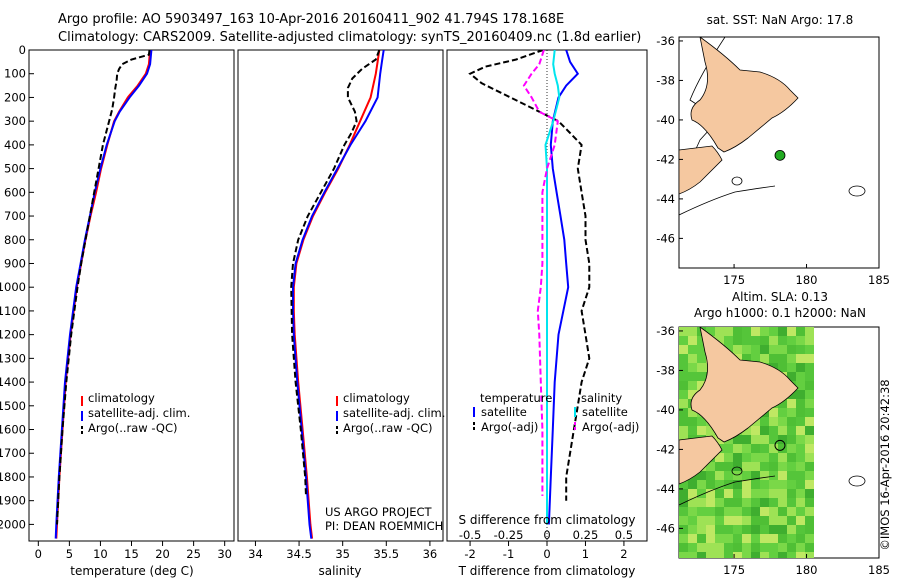 This screenshot has width=900, height=580. Describe the element at coordinates (131, 571) in the screenshot. I see `temperature-x-label: temperature (deg C)` at that location.